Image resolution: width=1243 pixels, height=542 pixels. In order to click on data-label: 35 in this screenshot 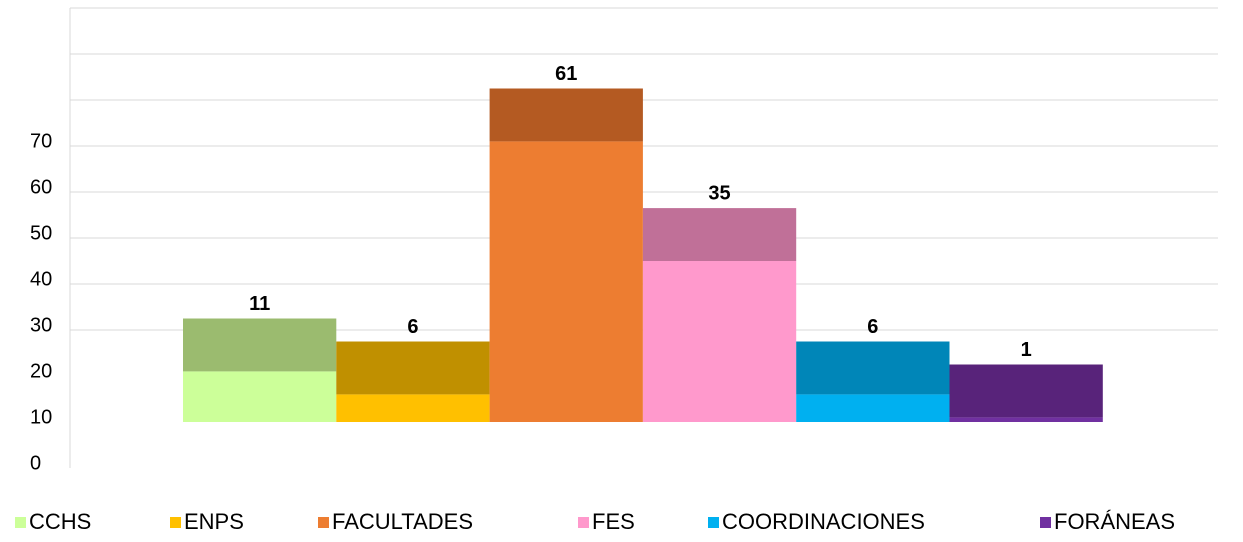, I will do `click(719, 193)`.